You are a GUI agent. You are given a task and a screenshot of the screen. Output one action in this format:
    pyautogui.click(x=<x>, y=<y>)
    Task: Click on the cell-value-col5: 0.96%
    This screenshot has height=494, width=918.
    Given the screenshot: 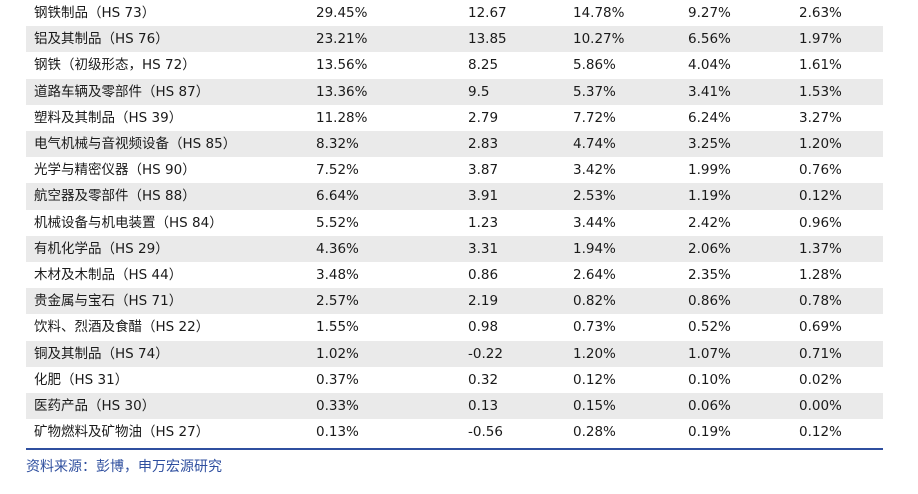 What is the action you would take?
    pyautogui.click(x=820, y=222)
    